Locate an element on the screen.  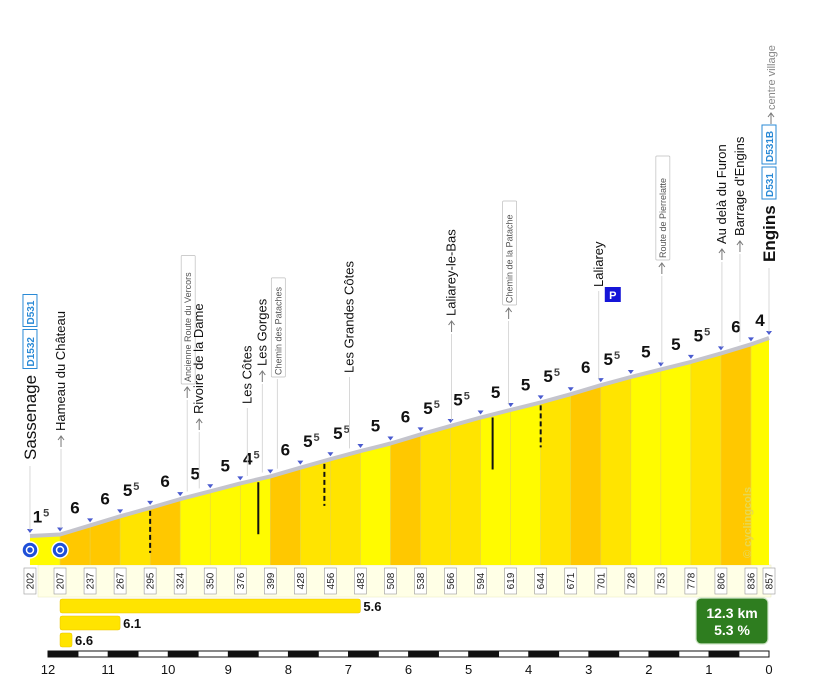
x-tick-label: 0 is located at coordinates (768, 669).